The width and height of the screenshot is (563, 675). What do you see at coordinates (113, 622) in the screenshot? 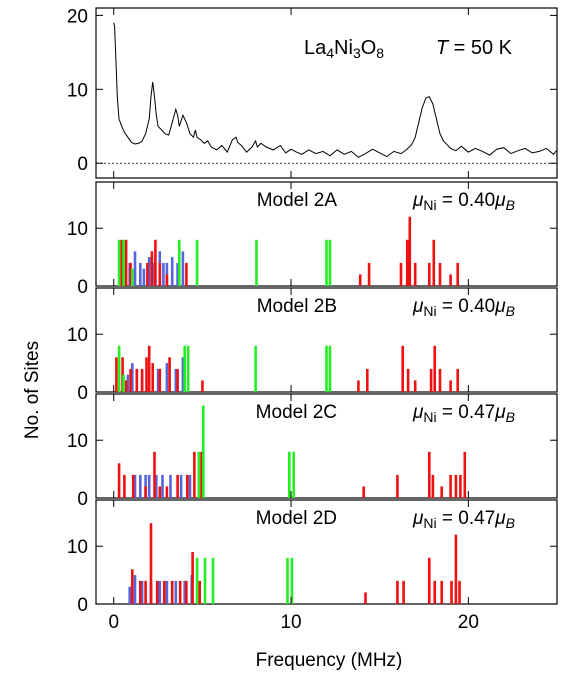
I see `x-tick-label: 0` at bounding box center [113, 622].